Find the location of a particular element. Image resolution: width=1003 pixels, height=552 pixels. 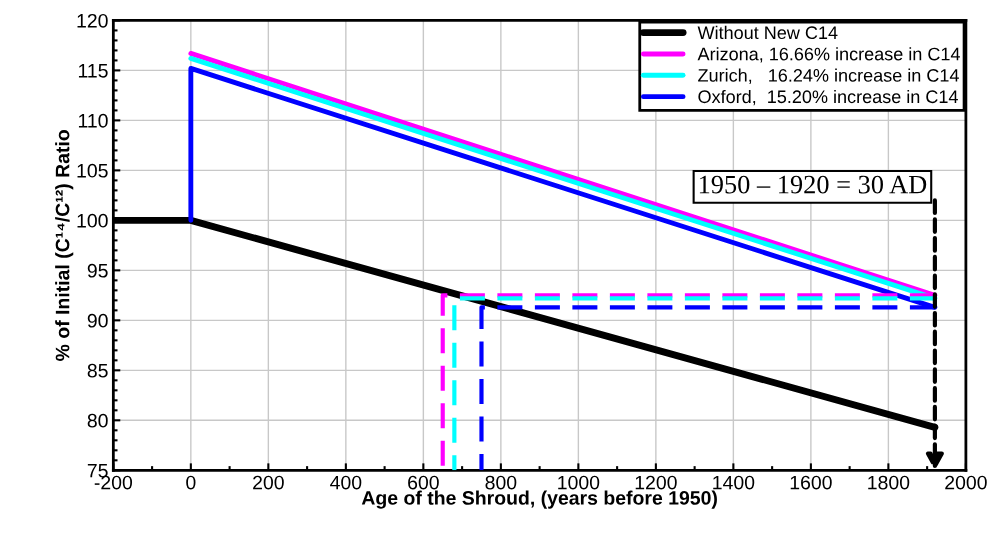

x-tick-label: 600 is located at coordinates (423, 482).